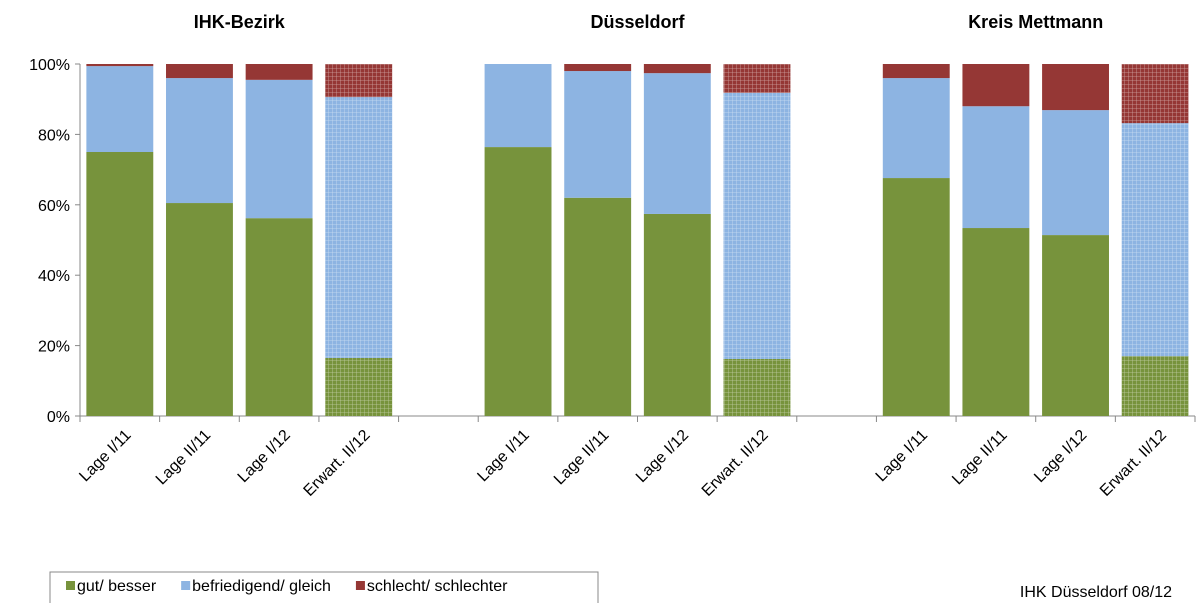 The image size is (1197, 603). I want to click on legend-label: gut/ besser, so click(117, 586).